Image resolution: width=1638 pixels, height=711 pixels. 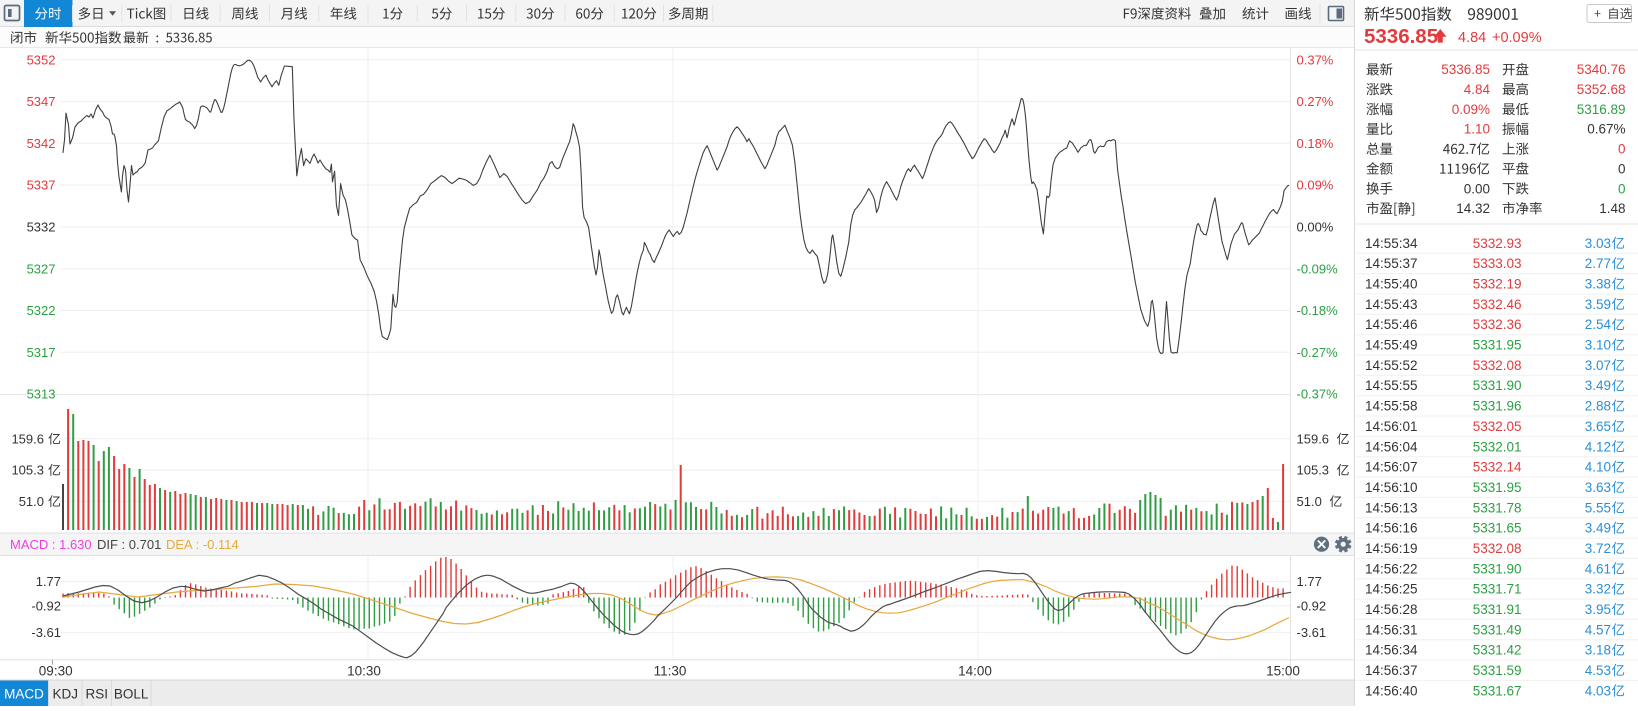 What do you see at coordinates (1598, 426) in the screenshot?
I see `svg-text: 3.65` at bounding box center [1598, 426].